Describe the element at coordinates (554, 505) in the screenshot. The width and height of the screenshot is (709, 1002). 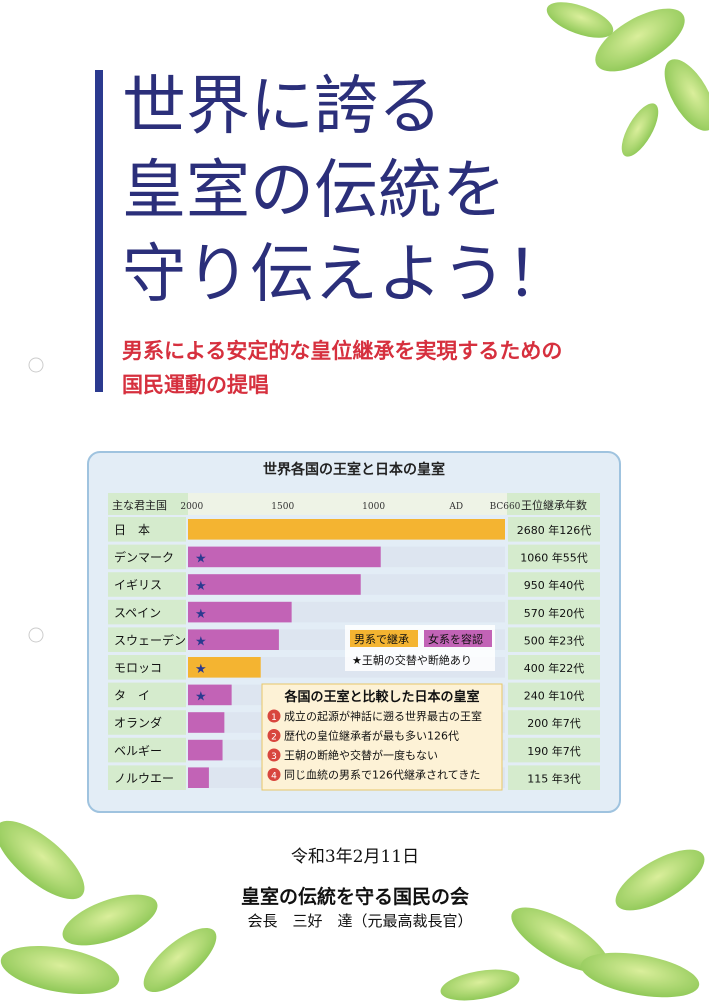
I see `column-header: 王位継承年数` at that location.